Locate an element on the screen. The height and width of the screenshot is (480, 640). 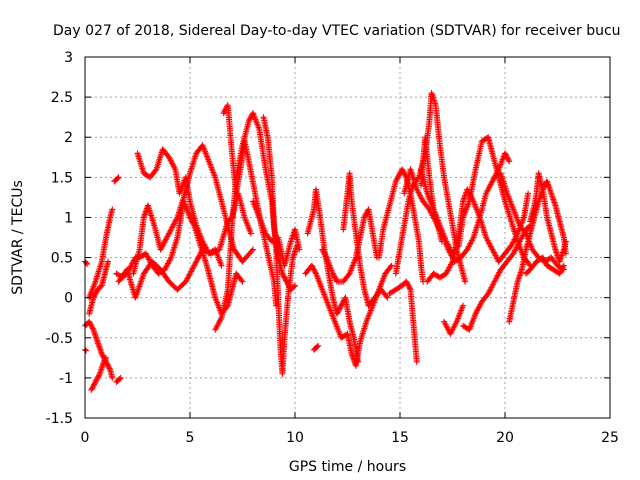
y-tick-label: 2 is located at coordinates (68, 138).